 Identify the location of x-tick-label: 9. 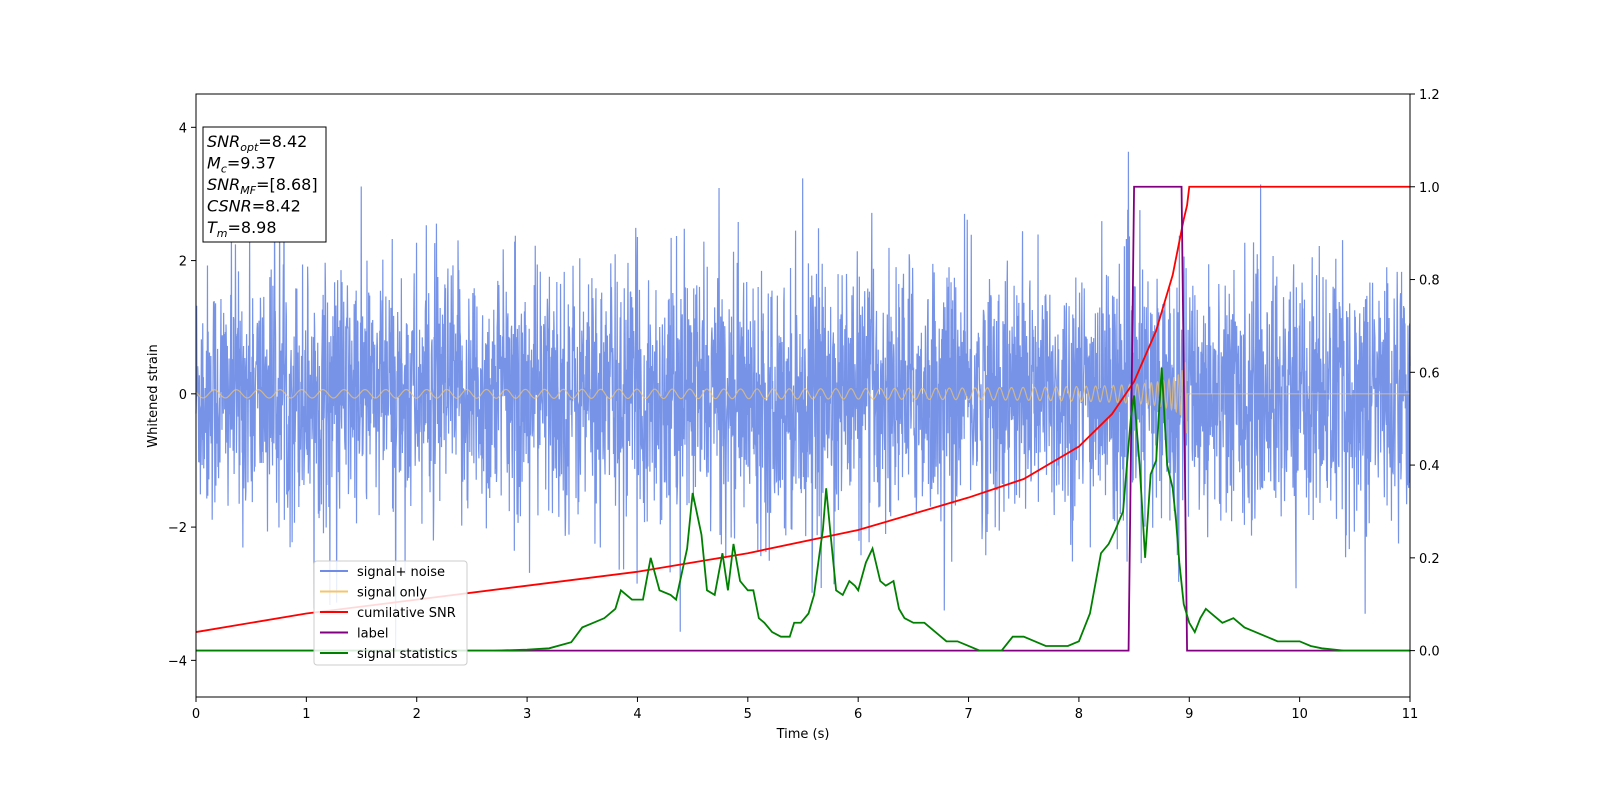
(1189, 714).